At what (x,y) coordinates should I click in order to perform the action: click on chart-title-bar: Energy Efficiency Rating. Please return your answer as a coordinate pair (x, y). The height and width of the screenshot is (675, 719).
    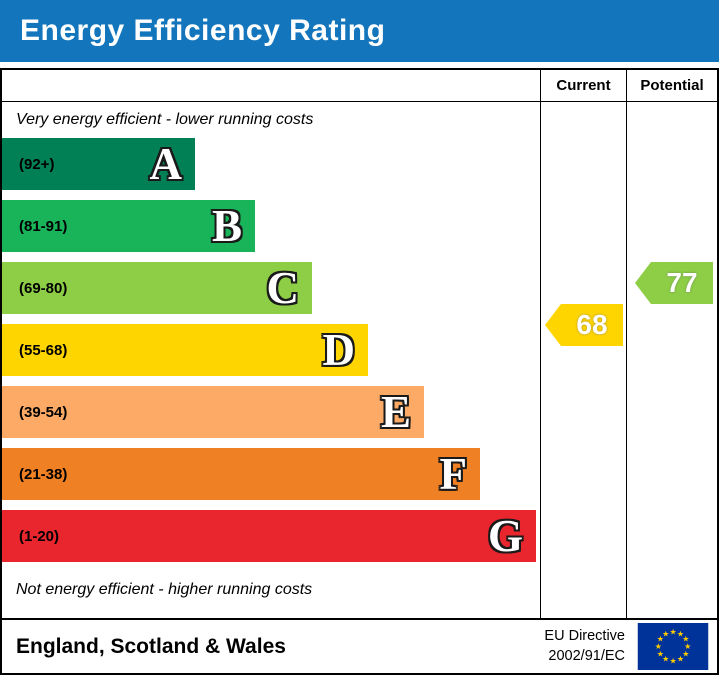
    Looking at the image, I should click on (359, 31).